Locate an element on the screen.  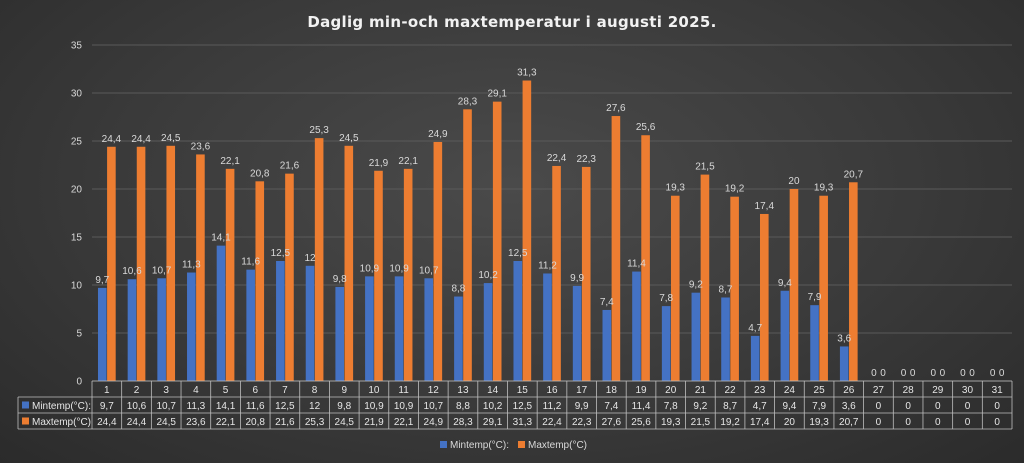
max-temp-data-label: 20 is located at coordinates (794, 181).